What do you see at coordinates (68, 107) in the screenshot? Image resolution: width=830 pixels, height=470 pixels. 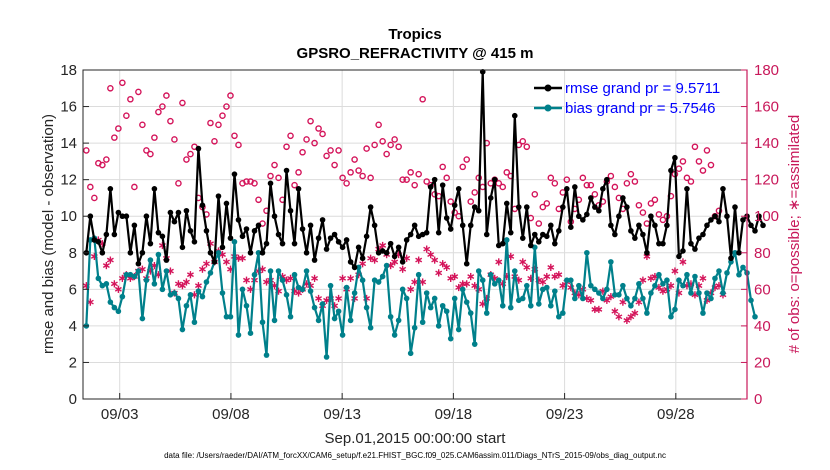 I see `y-tick-label: 16` at bounding box center [68, 107].